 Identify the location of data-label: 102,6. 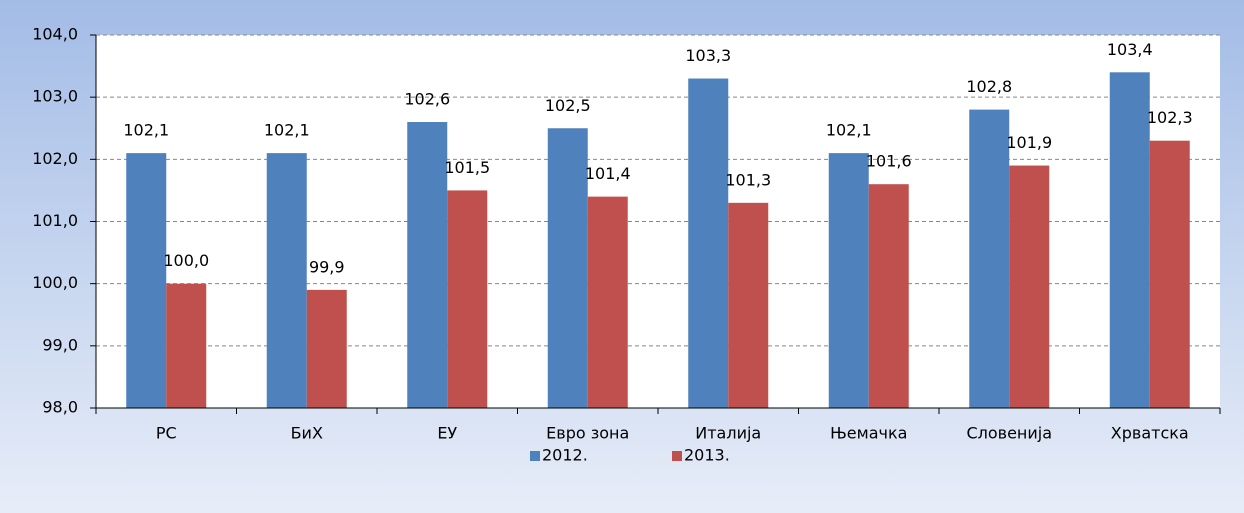
(427, 99).